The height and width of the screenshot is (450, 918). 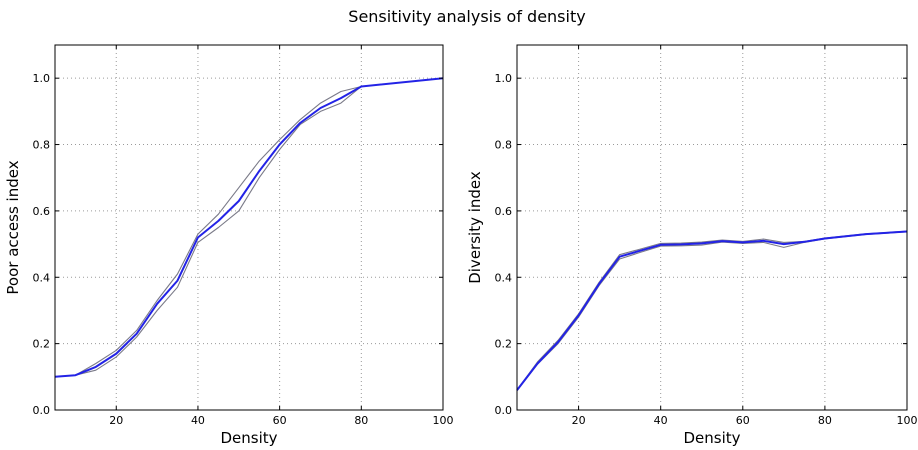 What do you see at coordinates (13, 227) in the screenshot?
I see `y-axis-label: Poor access index` at bounding box center [13, 227].